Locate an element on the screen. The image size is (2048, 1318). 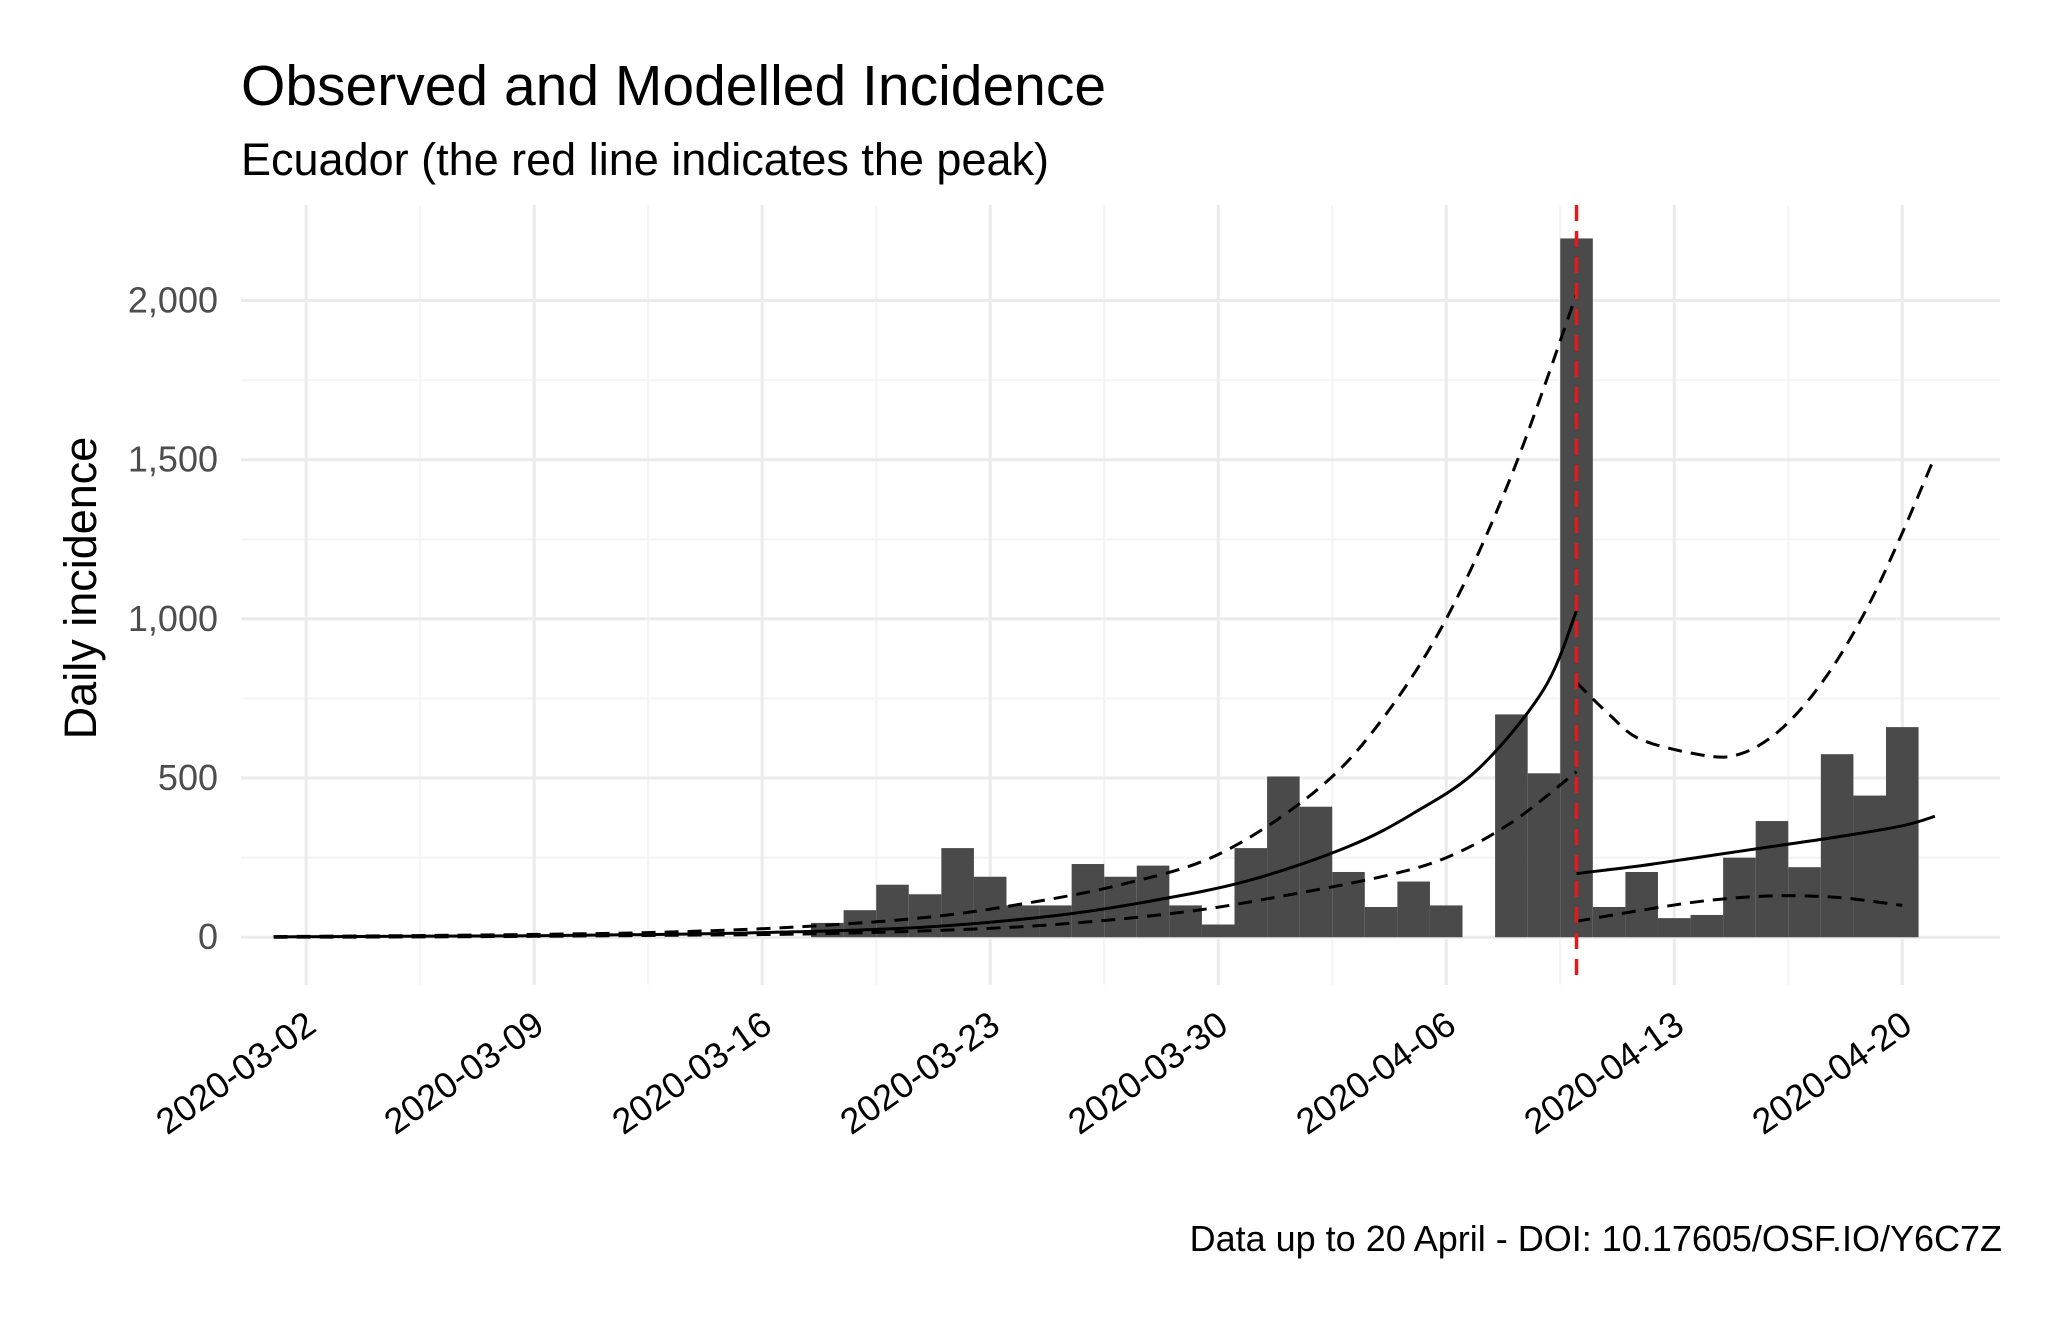
y-tick-label: 1,000 is located at coordinates (173, 618).